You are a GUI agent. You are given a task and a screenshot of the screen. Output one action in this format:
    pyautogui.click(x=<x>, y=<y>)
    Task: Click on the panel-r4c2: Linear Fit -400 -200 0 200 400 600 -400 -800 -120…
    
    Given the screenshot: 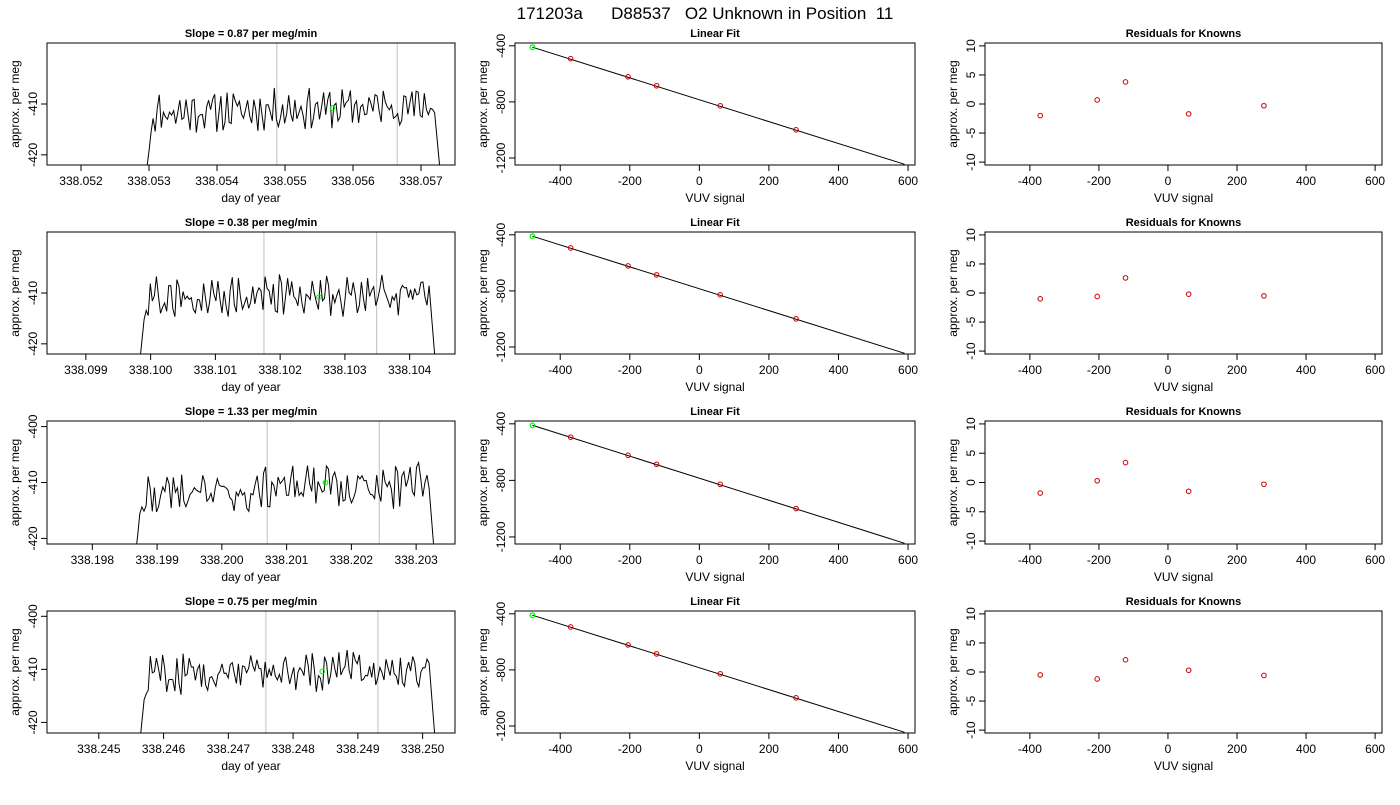 What is the action you would take?
    pyautogui.click(x=697, y=684)
    